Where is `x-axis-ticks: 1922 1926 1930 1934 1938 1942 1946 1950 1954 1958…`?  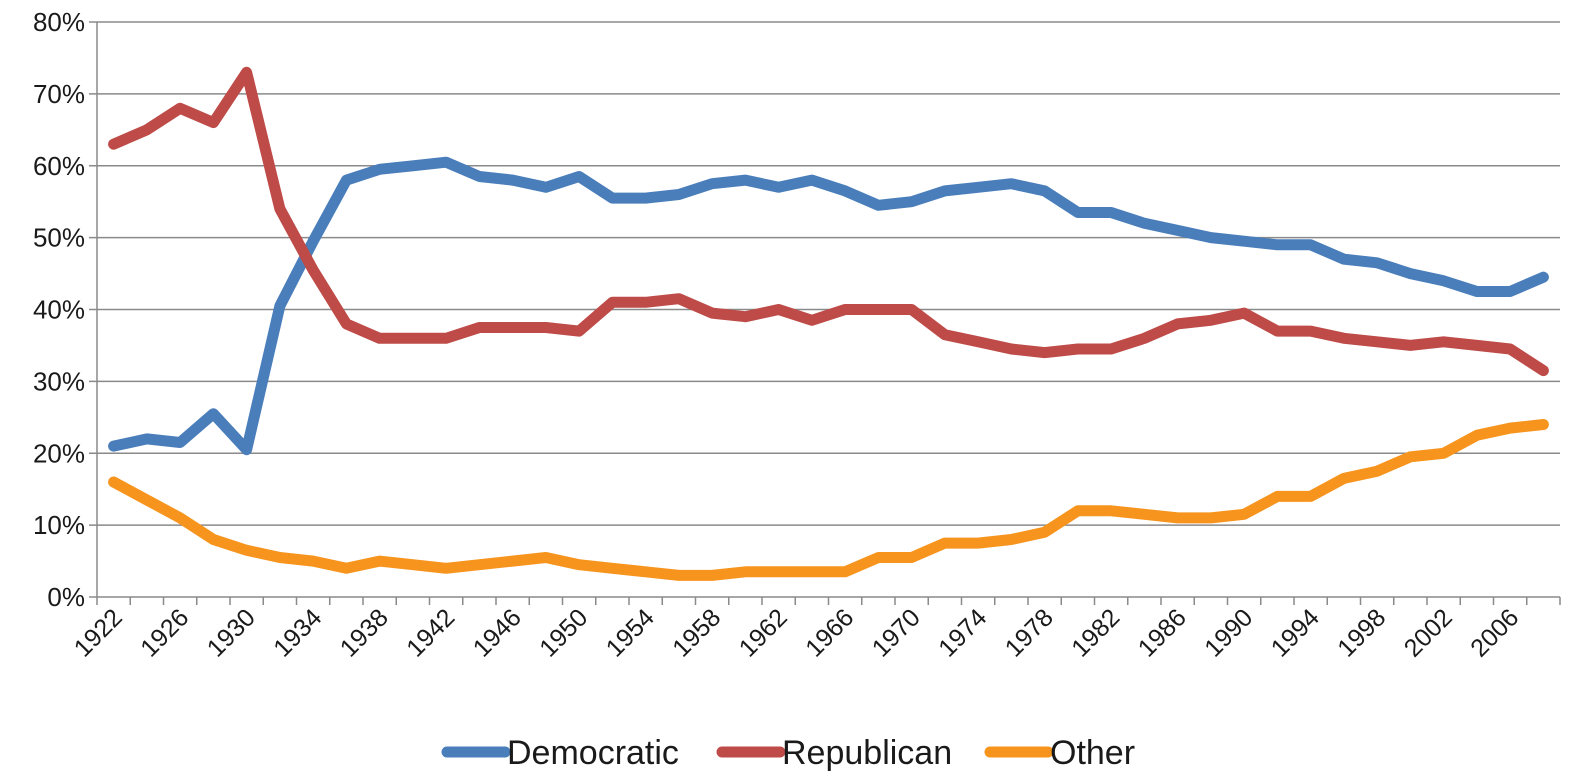
x-axis-ticks: 1922 1926 1930 1934 1938 1942 1946 1950 1954 1958… is located at coordinates (815, 630).